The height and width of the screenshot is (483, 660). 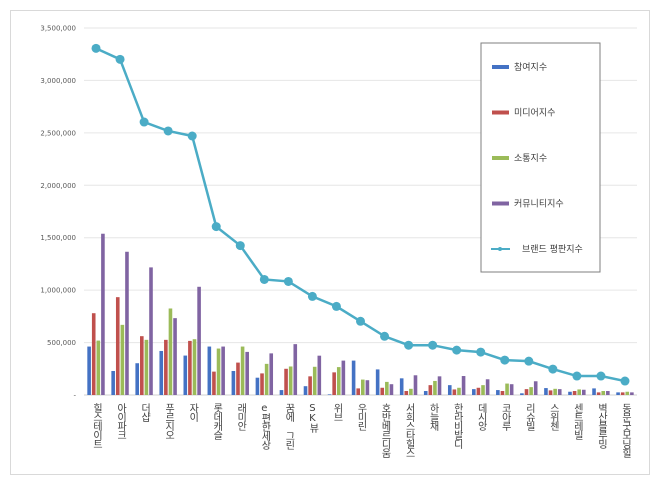 I want to click on y-tick-label: 2,500,000, so click(x=58, y=133).